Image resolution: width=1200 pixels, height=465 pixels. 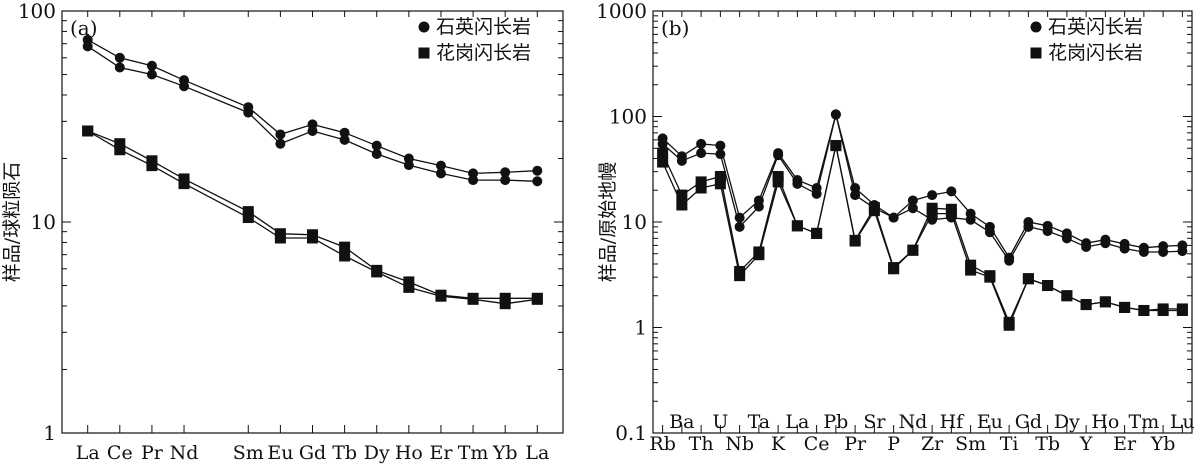 What do you see at coordinates (759, 422) in the screenshot?
I see `x-tick-label: Ta` at bounding box center [759, 422].